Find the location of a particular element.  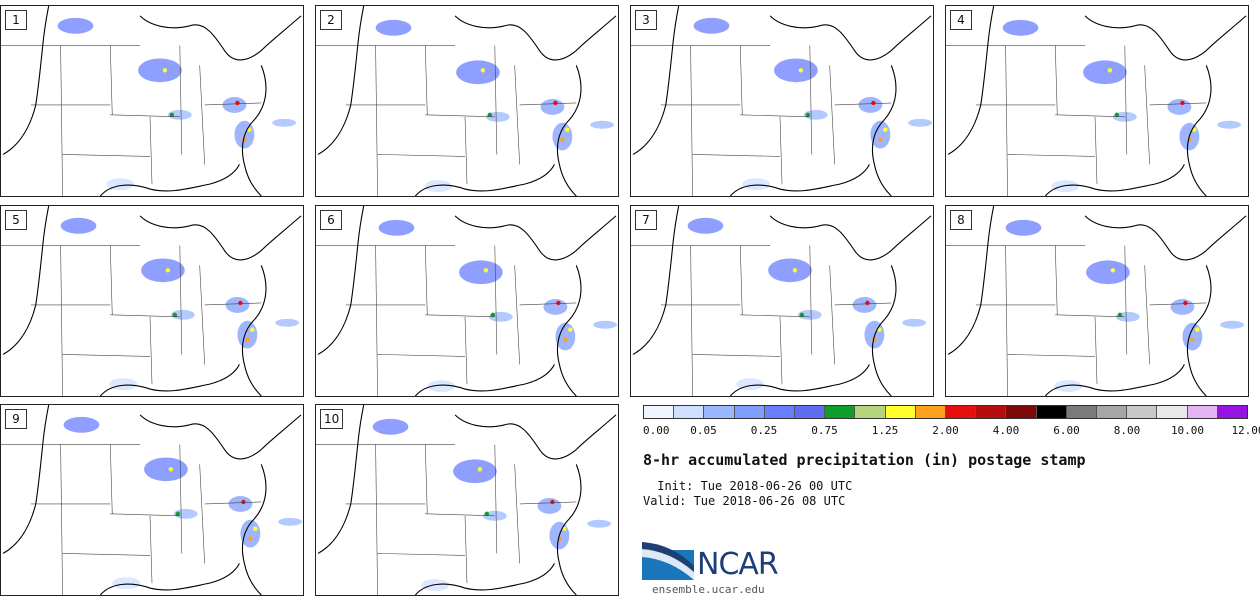

map-panel-10: 10 is located at coordinates (467, 500).